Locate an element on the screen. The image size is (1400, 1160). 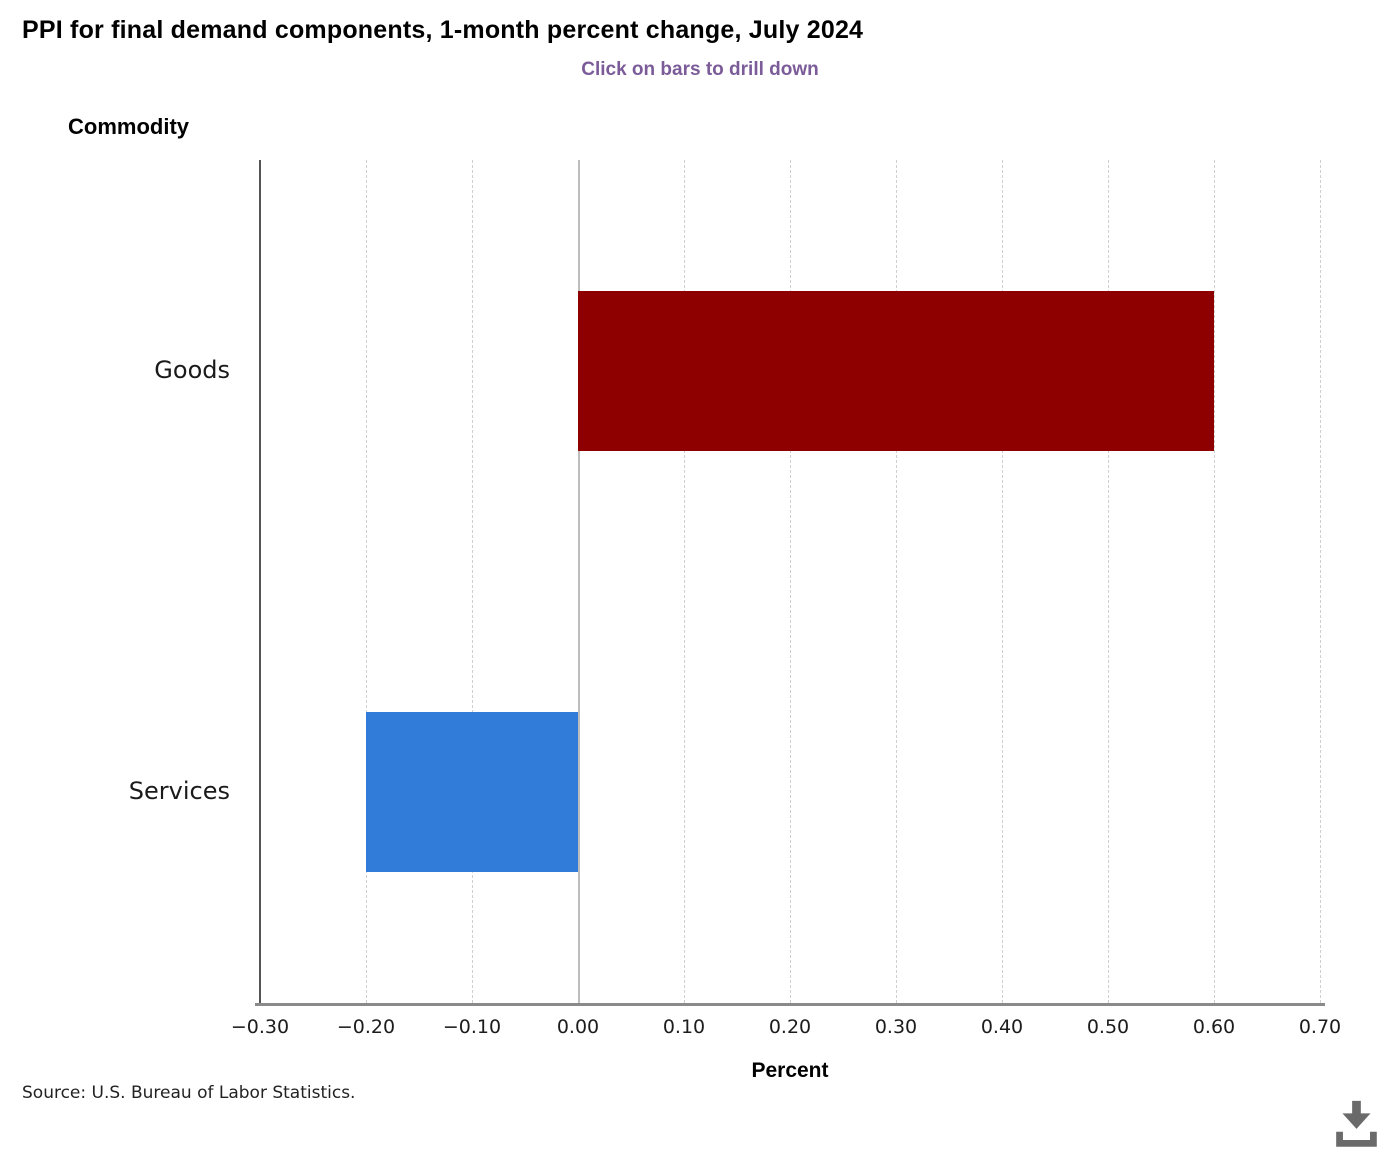
x-tick-label: 0.00 is located at coordinates (578, 1027).